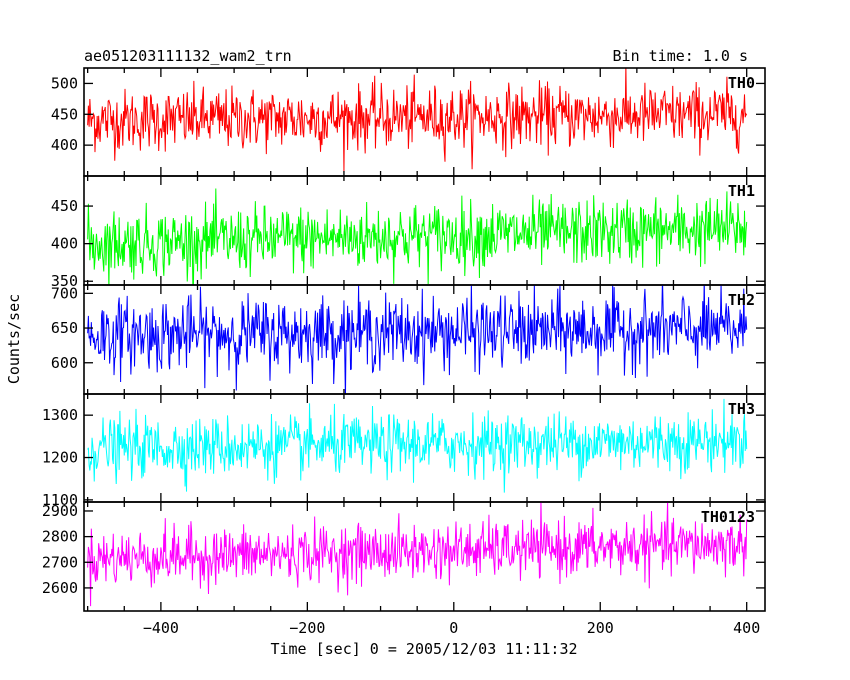 The image size is (850, 680). I want to click on panel-th3: 1100 1200 1300 TH3, so click(404, 451).